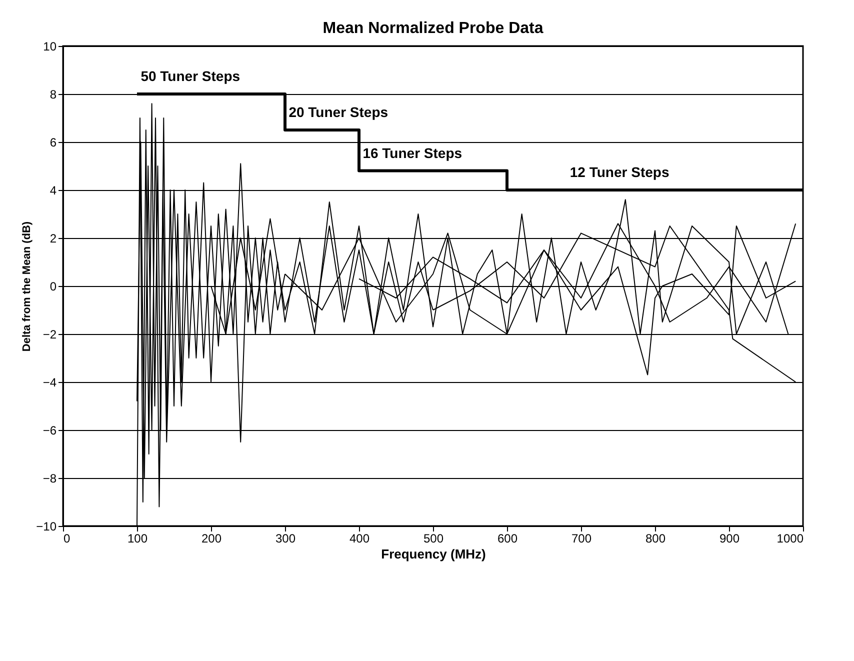 Image resolution: width=854 pixels, height=661 pixels. I want to click on y-tick-label: 4, so click(53, 191).